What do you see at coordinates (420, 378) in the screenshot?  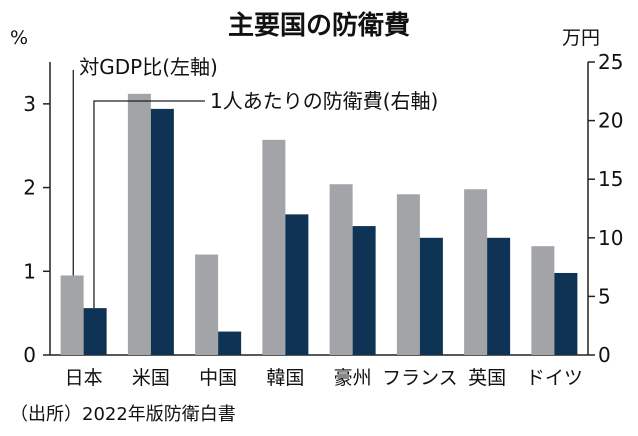 I see `category-label: フランス` at bounding box center [420, 378].